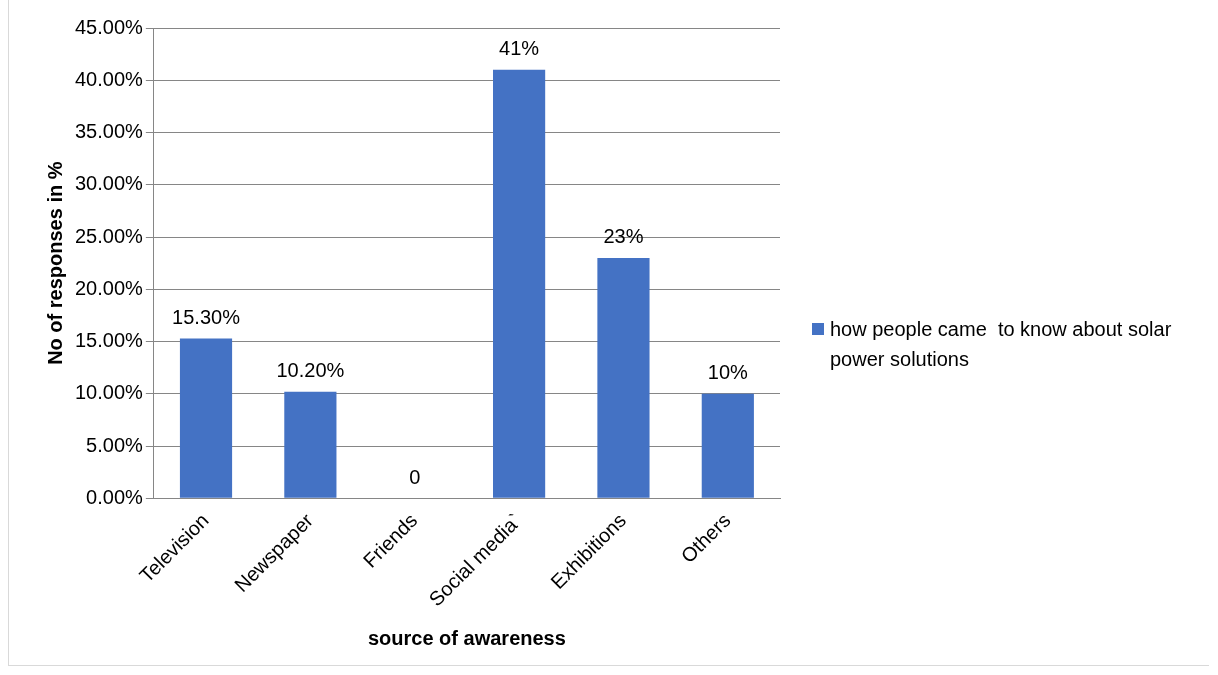 Image resolution: width=1218 pixels, height=675 pixels. Describe the element at coordinates (109, 78) in the screenshot. I see `y-tick-label: 40.00%` at that location.